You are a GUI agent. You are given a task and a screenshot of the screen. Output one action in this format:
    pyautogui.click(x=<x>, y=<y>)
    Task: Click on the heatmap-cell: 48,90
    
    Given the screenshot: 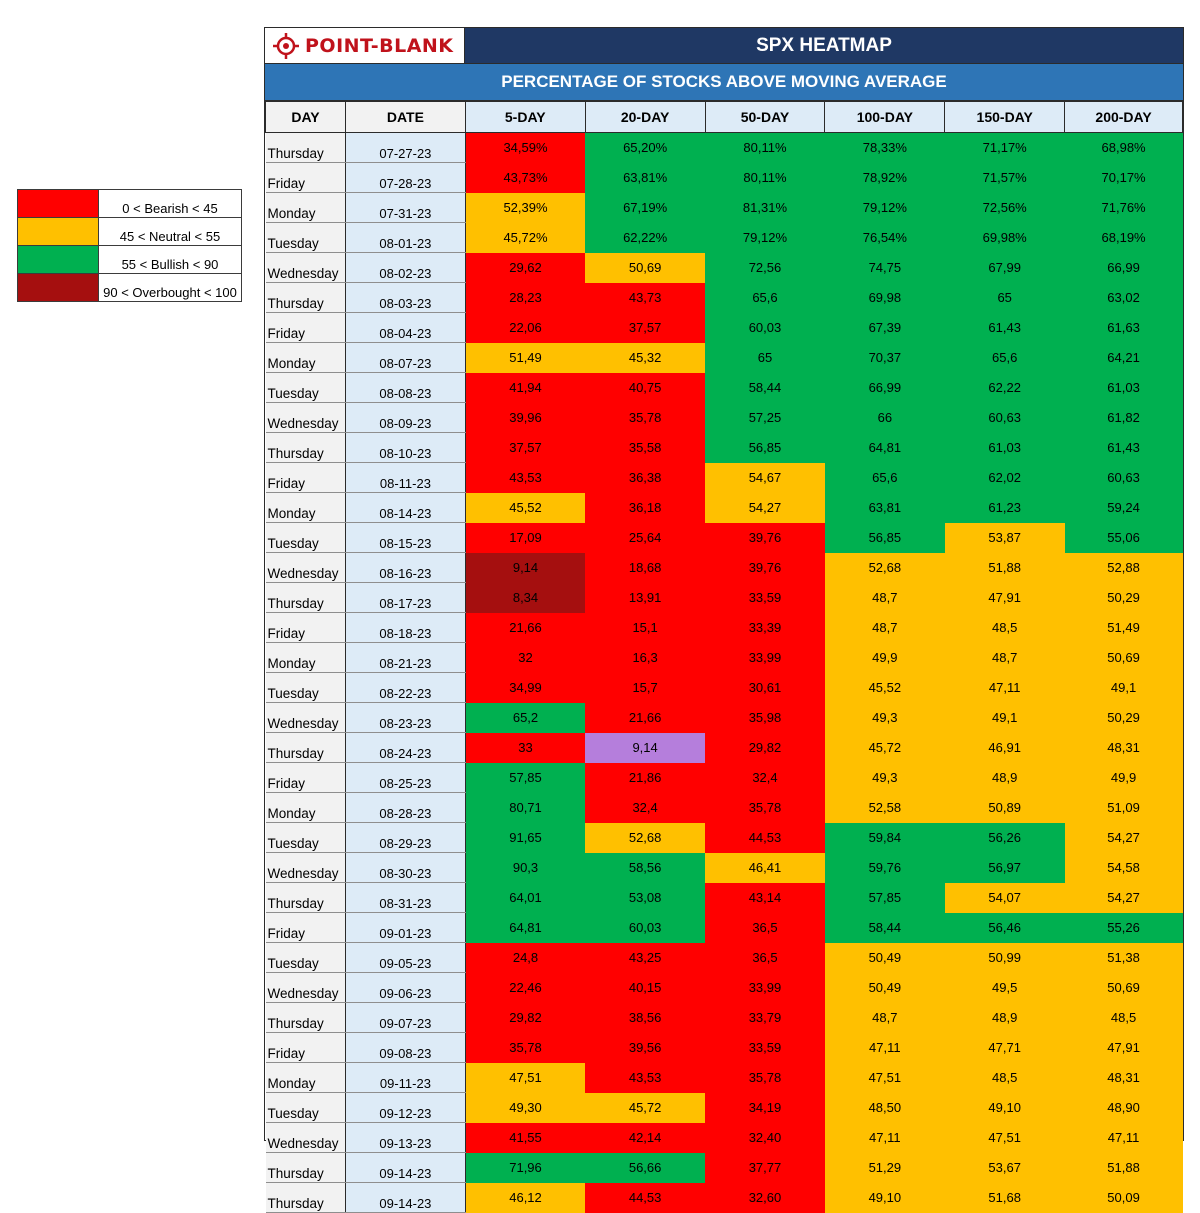 What is the action you would take?
    pyautogui.click(x=1123, y=1107)
    